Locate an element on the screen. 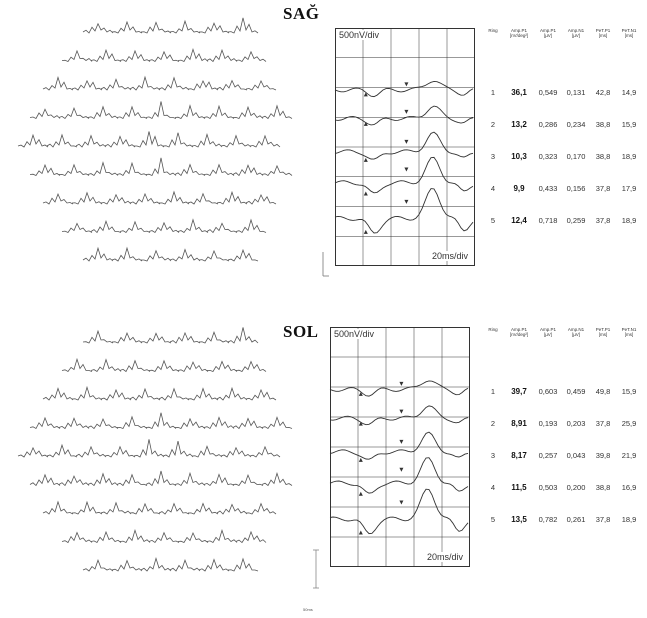  table-cell: 16,9 is located at coordinates (629, 487).